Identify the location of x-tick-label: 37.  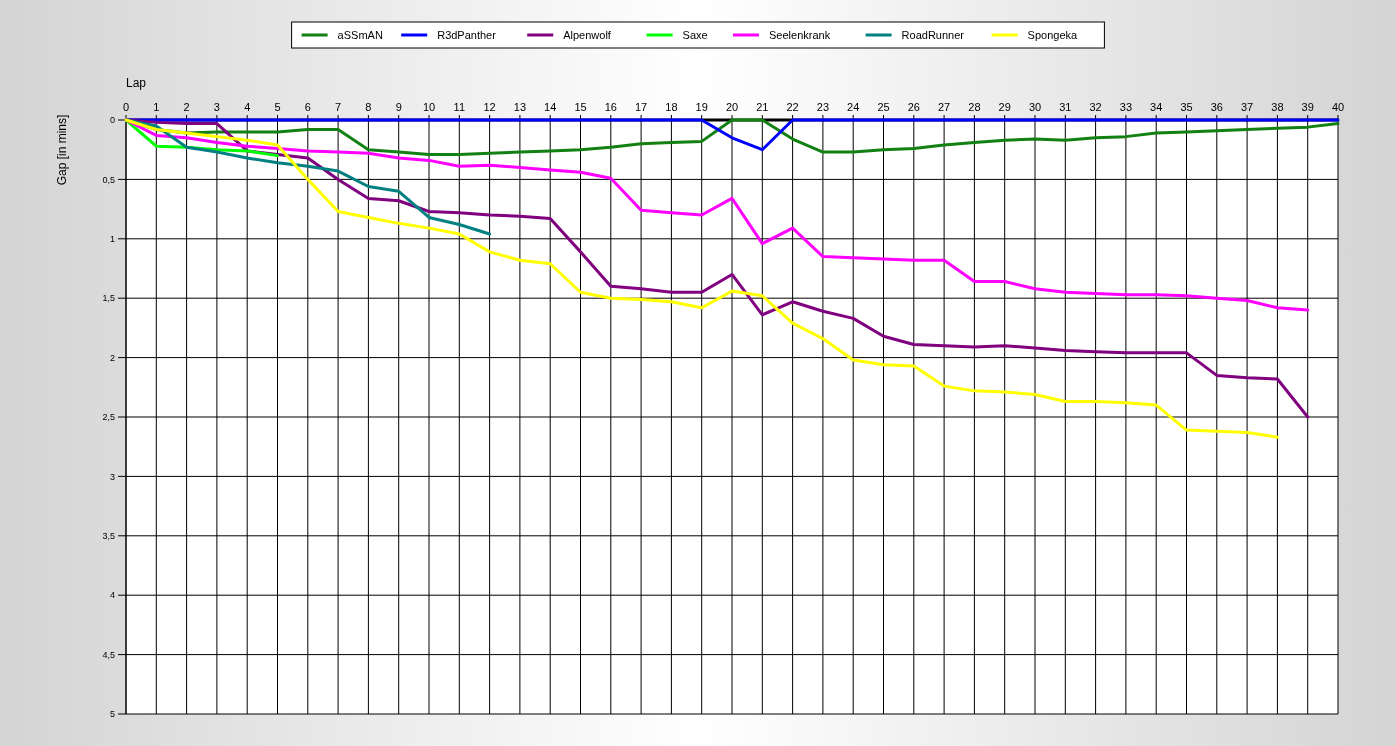
(1247, 107).